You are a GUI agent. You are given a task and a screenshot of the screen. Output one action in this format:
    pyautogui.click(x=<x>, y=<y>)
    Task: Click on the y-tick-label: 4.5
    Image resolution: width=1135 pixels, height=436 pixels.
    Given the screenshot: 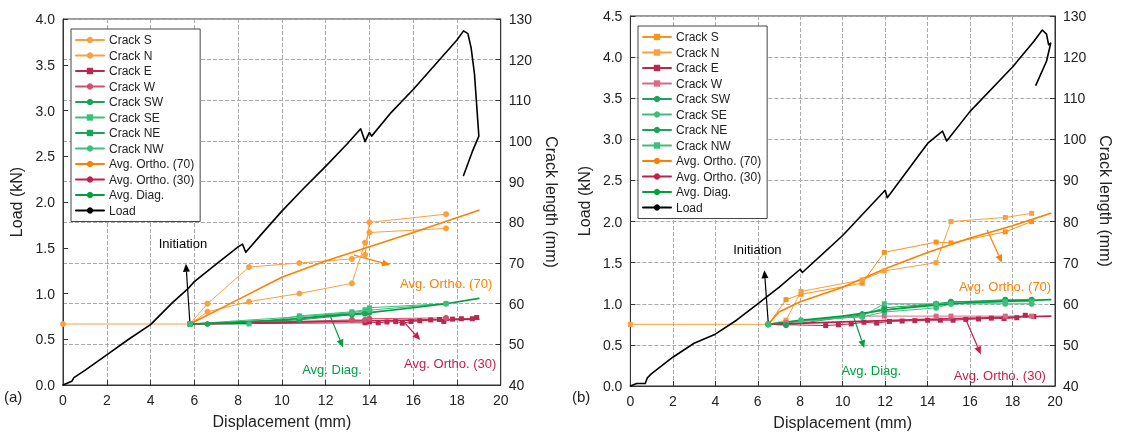 What is the action you would take?
    pyautogui.click(x=612, y=16)
    